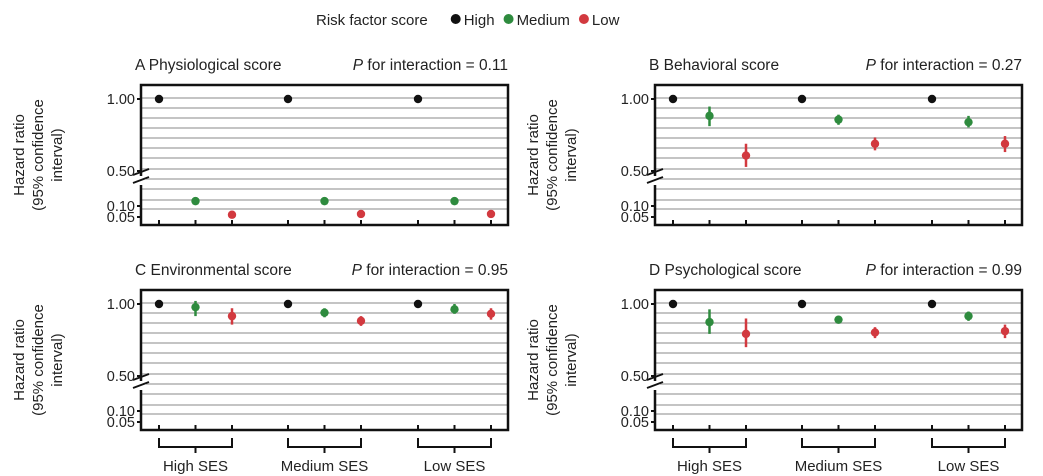 The image size is (1043, 476). I want to click on panel-title: A Physiological score, so click(208, 65).